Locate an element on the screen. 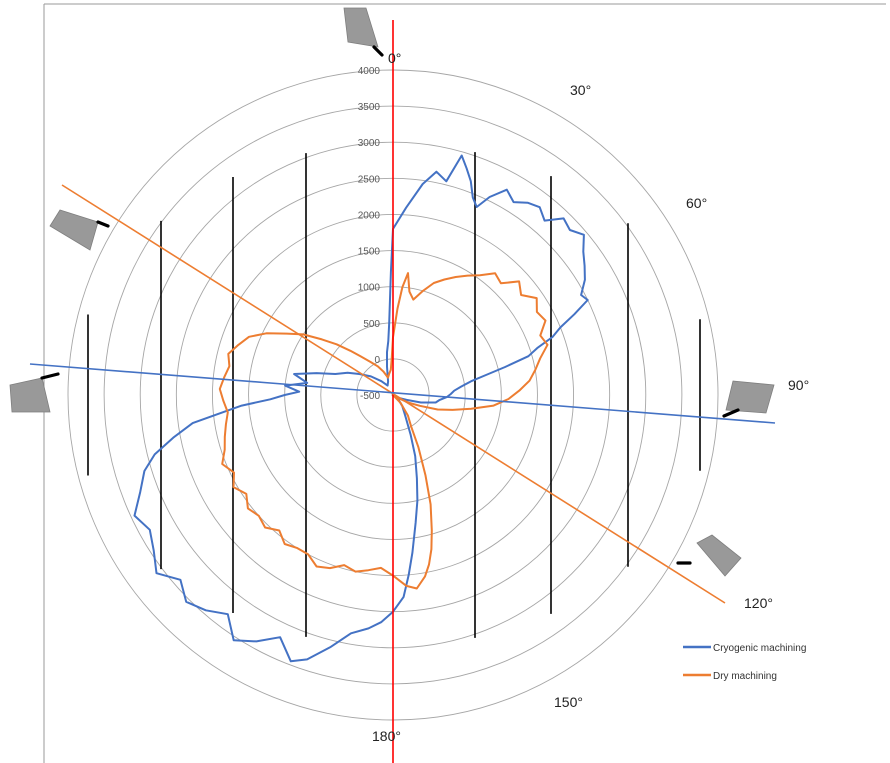 This screenshot has height=763, width=890. angle-label-60: 60° is located at coordinates (696, 203).